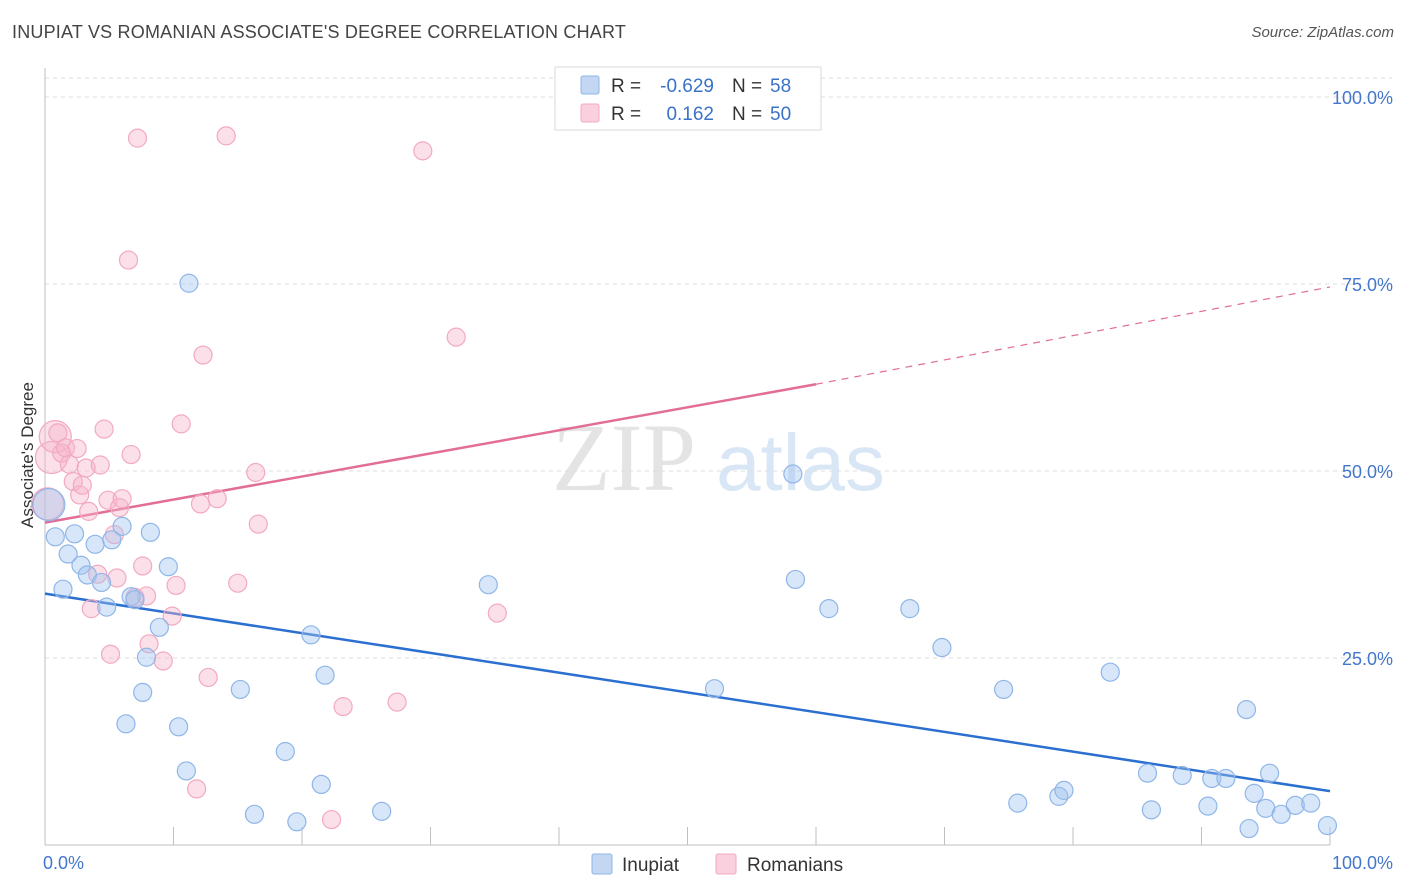  Describe the element at coordinates (1362, 863) in the screenshot. I see `x-tick-label: 100.0%` at that location.